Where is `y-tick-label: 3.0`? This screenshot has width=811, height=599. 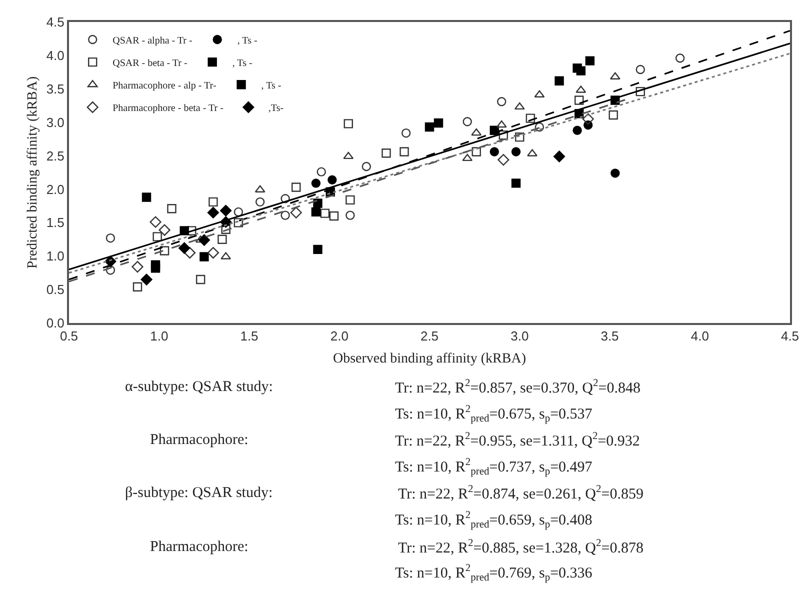 y-tick-label: 3.0 is located at coordinates (55, 122).